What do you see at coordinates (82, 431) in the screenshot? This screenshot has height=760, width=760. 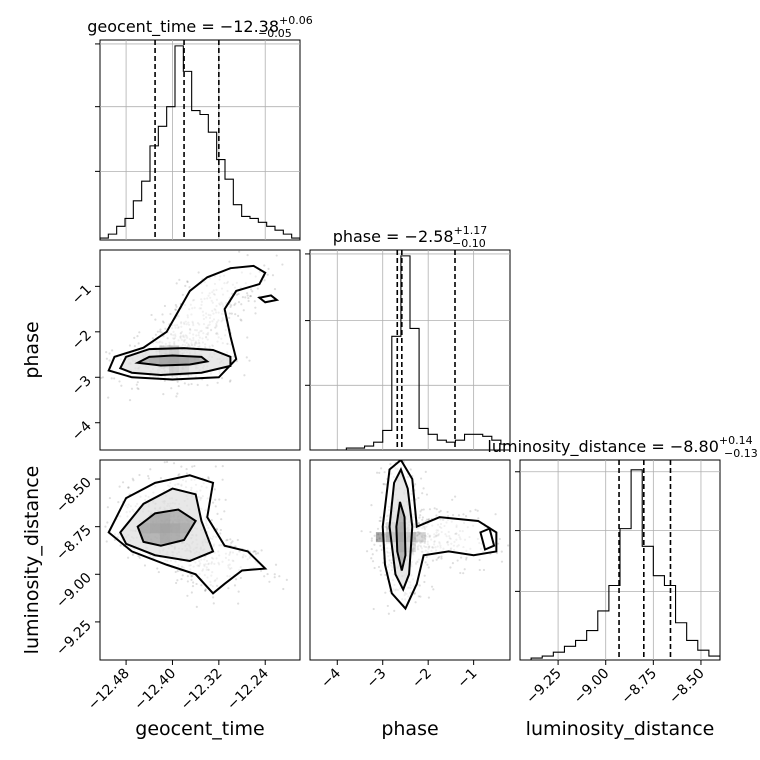 I see `y-tick-label: −4` at bounding box center [82, 431].